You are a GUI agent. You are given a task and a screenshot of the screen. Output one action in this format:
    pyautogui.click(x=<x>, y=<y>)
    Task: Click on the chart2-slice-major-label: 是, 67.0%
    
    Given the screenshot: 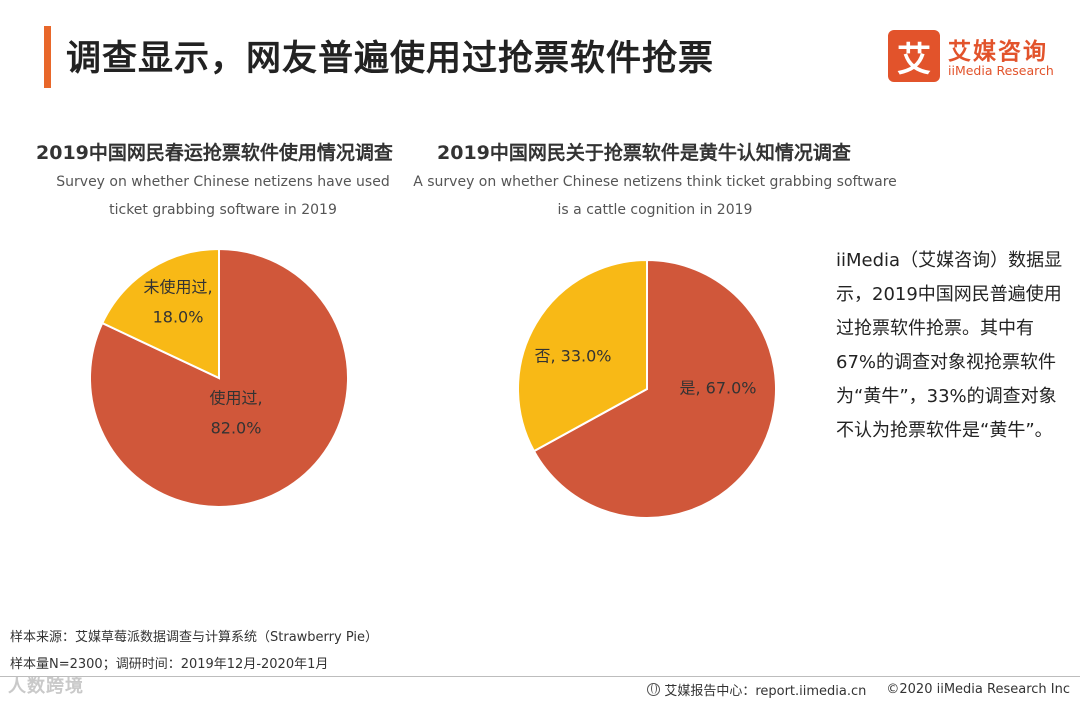 What is the action you would take?
    pyautogui.click(x=717, y=388)
    